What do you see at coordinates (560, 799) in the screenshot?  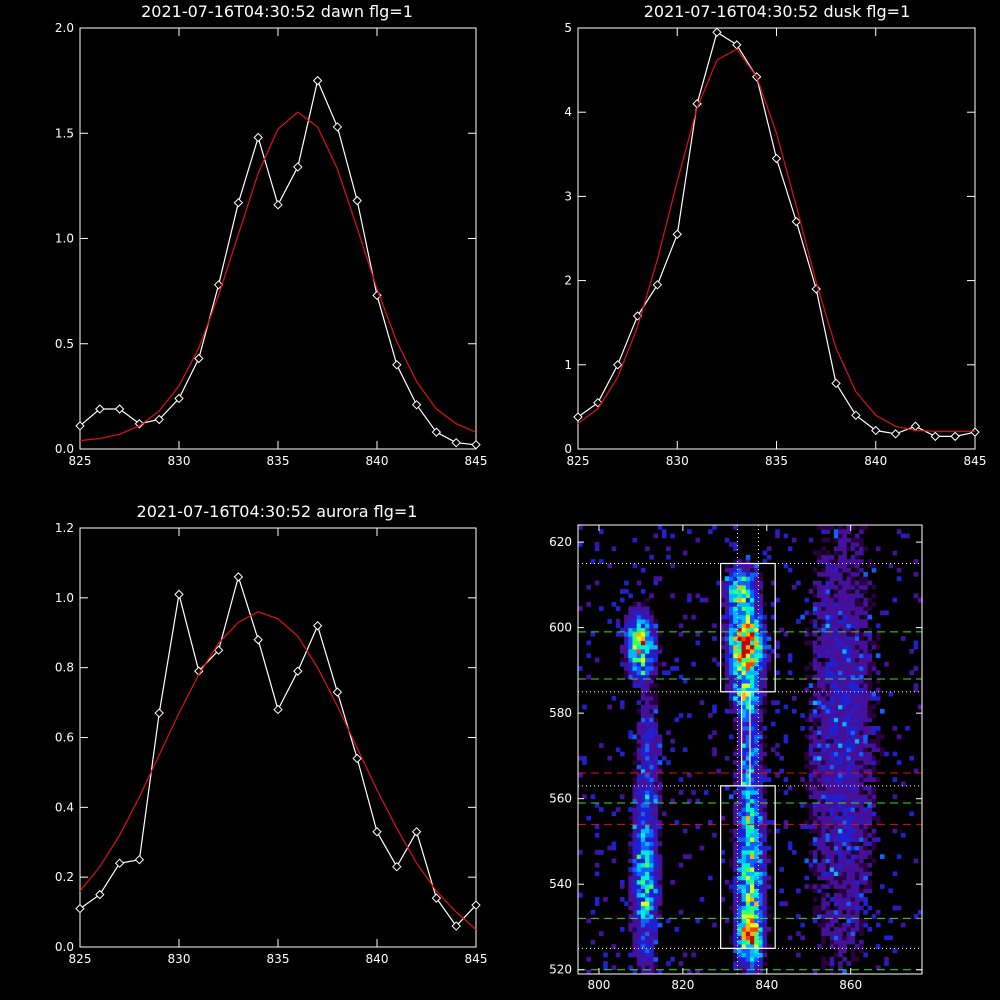 I see `y-tick-label: 560` at bounding box center [560, 799].